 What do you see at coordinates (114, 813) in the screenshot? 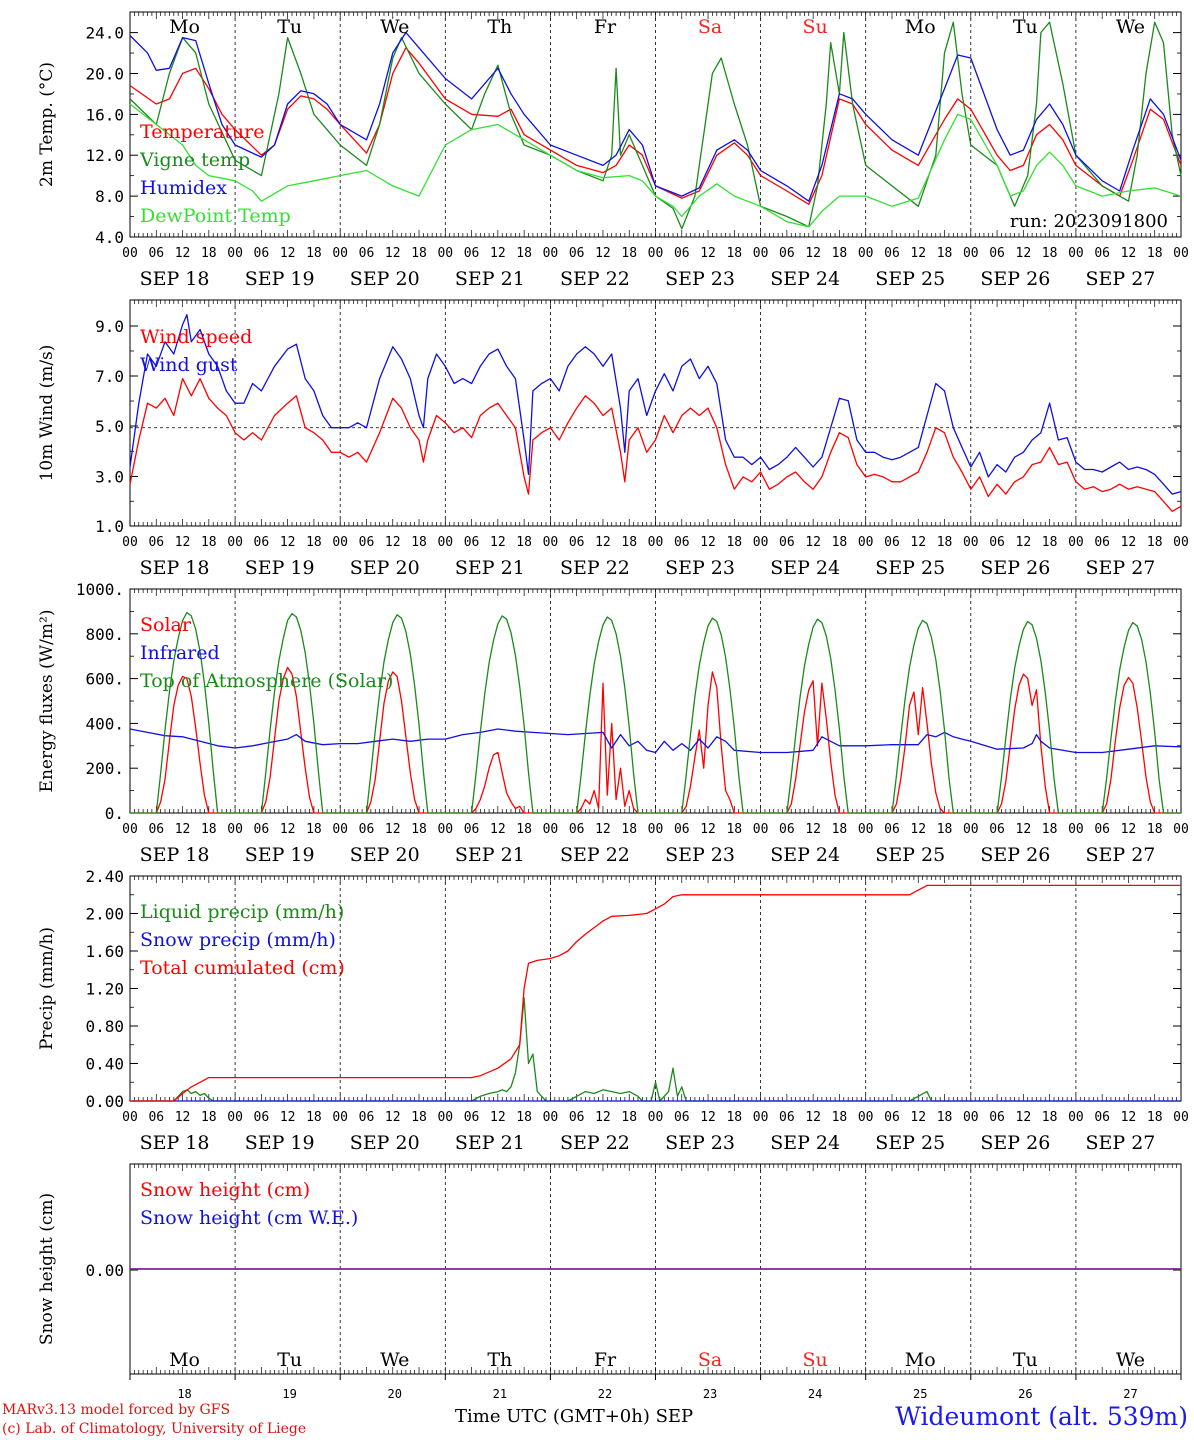
I see `y-tick-label: 0.` at bounding box center [114, 813].